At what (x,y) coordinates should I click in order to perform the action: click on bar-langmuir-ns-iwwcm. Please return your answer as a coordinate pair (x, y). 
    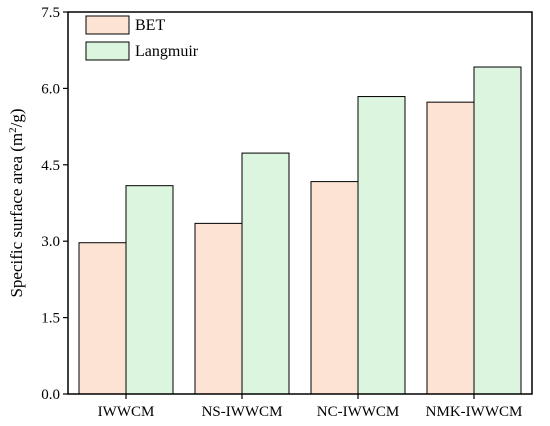
    Looking at the image, I should click on (265, 273).